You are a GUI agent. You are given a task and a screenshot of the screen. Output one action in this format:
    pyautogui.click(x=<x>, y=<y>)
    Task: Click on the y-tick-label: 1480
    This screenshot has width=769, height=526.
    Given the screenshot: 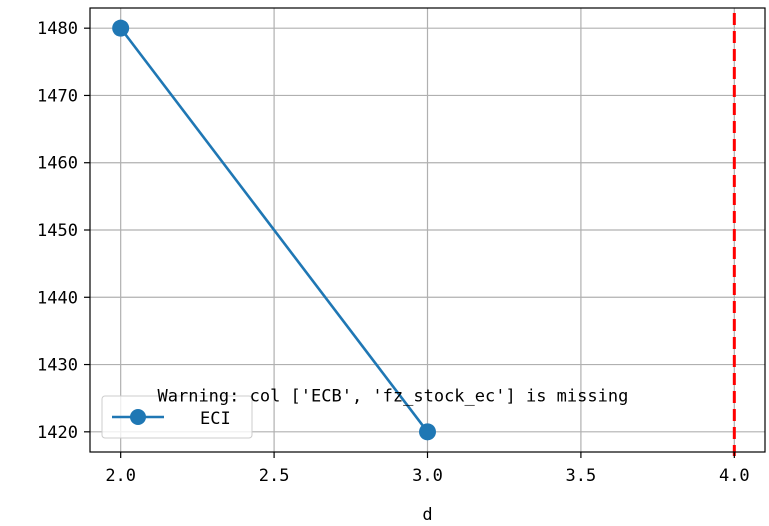 What is the action you would take?
    pyautogui.click(x=57, y=29)
    